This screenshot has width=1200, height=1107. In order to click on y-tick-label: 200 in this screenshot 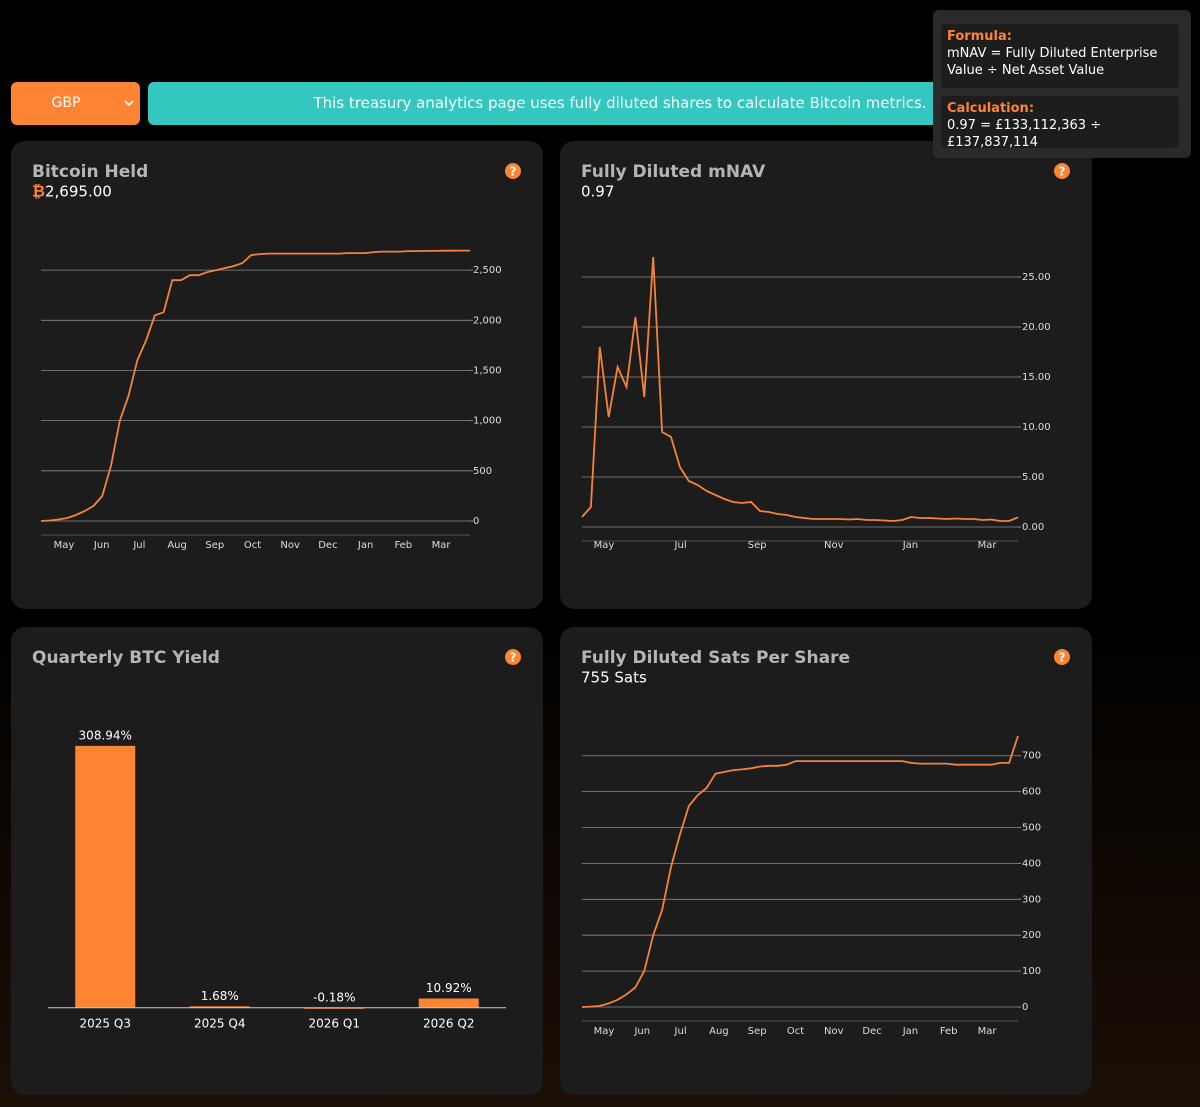, I will do `click(1031, 935)`.